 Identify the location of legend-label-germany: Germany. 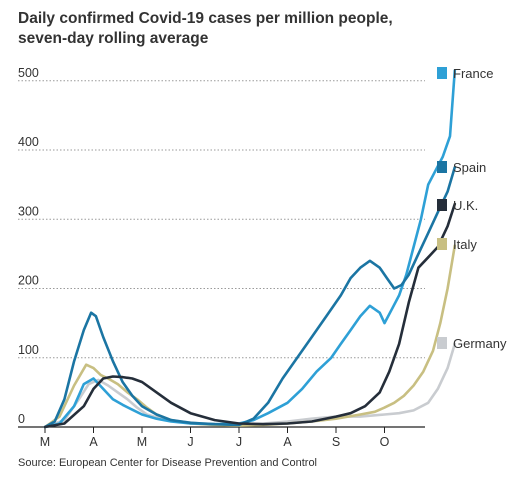
(480, 343).